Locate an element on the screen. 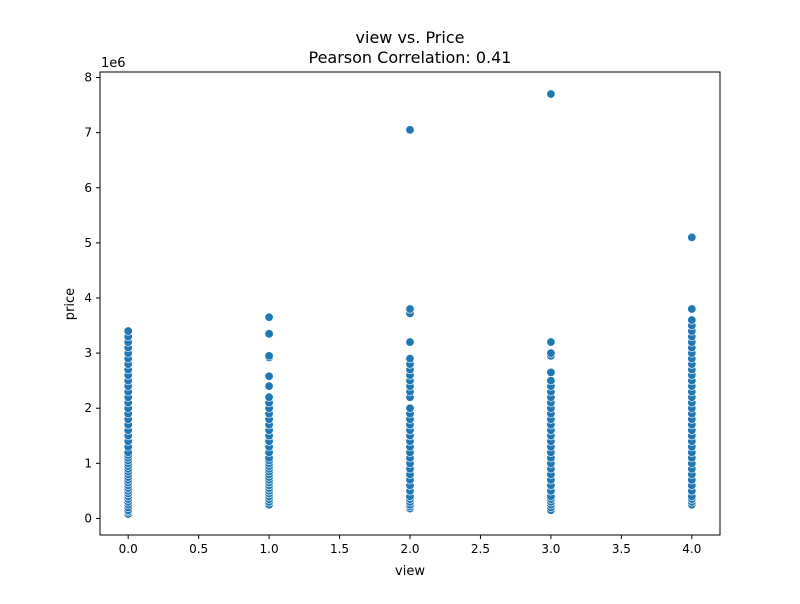 The width and height of the screenshot is (800, 604). y-axis-label: price is located at coordinates (70, 304).